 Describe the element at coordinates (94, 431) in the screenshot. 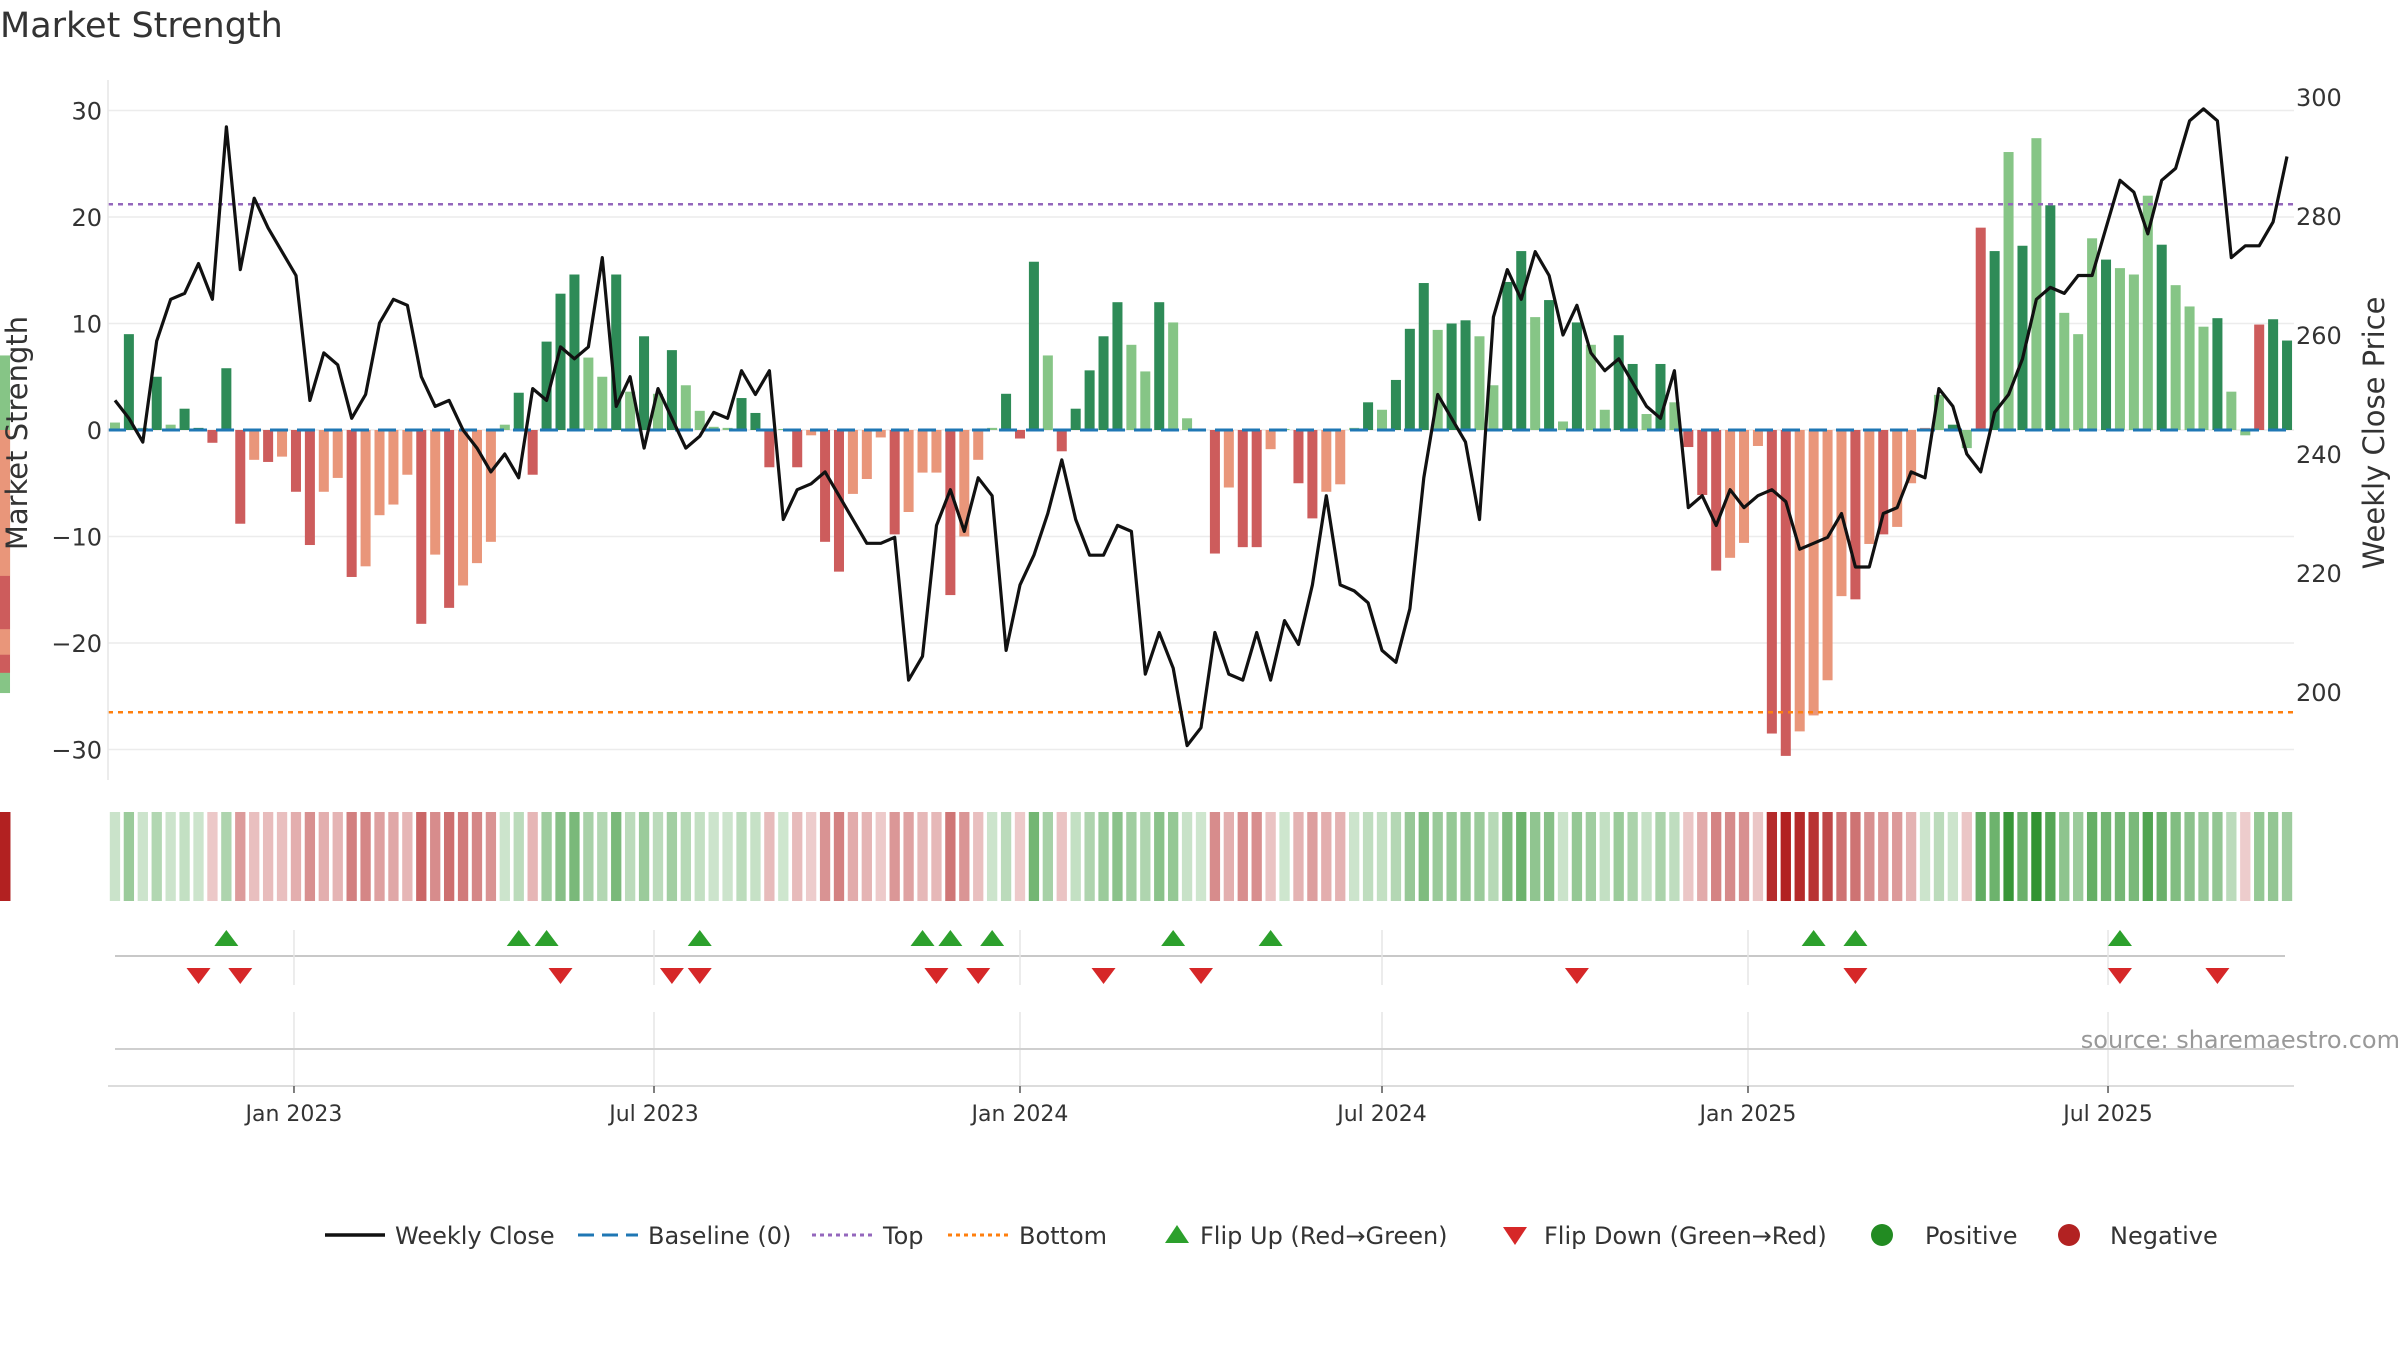

I see `y-tick-label: 0` at that location.